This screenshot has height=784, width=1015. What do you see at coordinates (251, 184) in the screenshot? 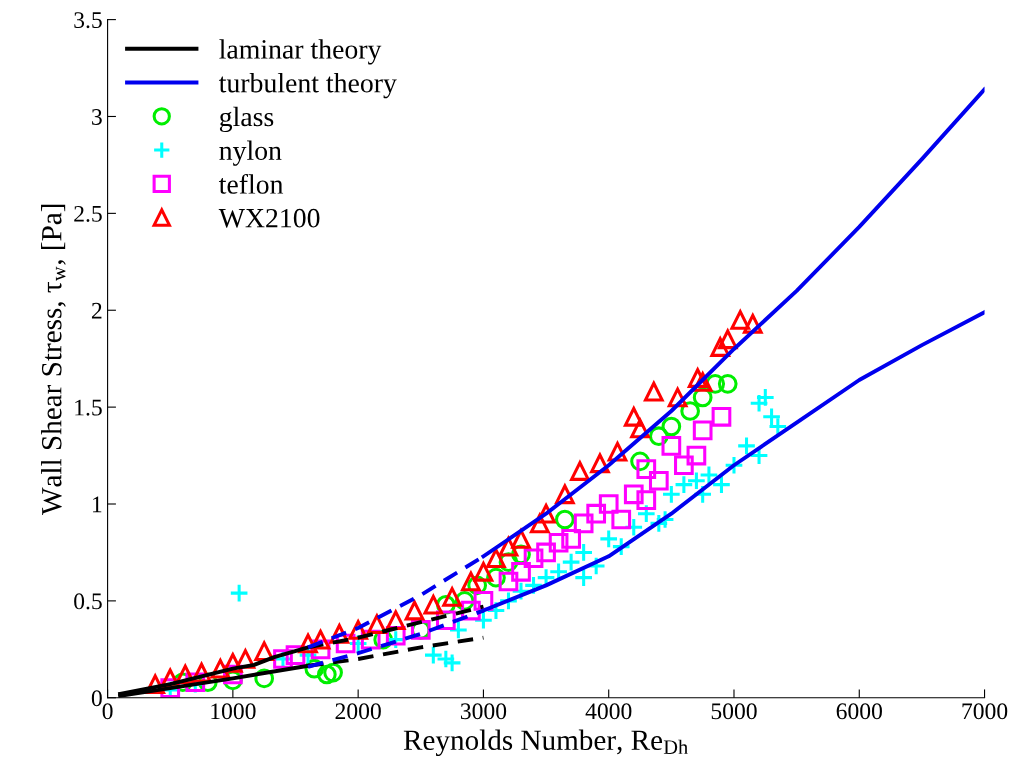
I see `legend-label: teflon` at bounding box center [251, 184].